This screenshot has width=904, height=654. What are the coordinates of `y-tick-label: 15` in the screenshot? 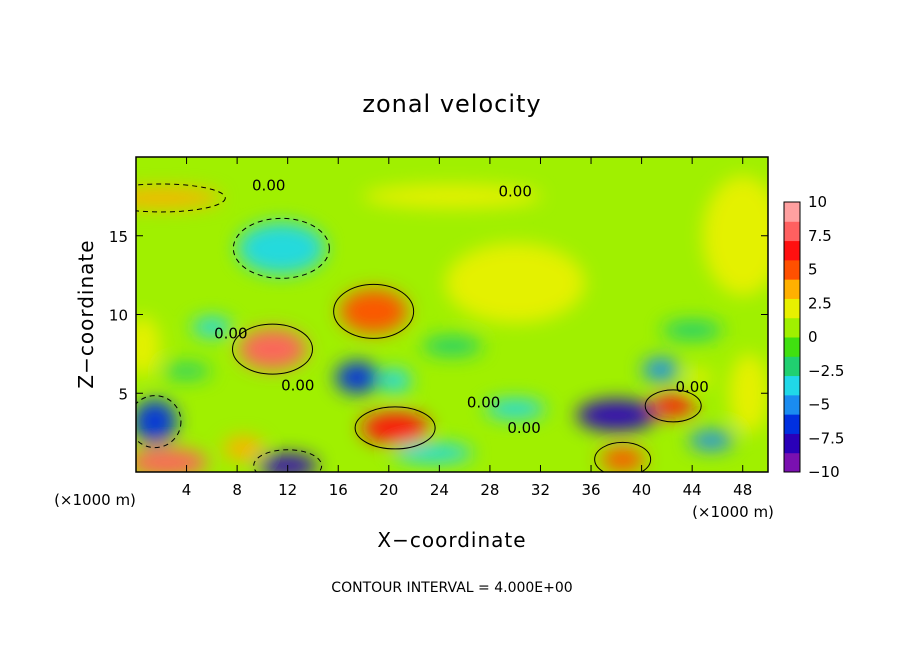 It's located at (118, 237).